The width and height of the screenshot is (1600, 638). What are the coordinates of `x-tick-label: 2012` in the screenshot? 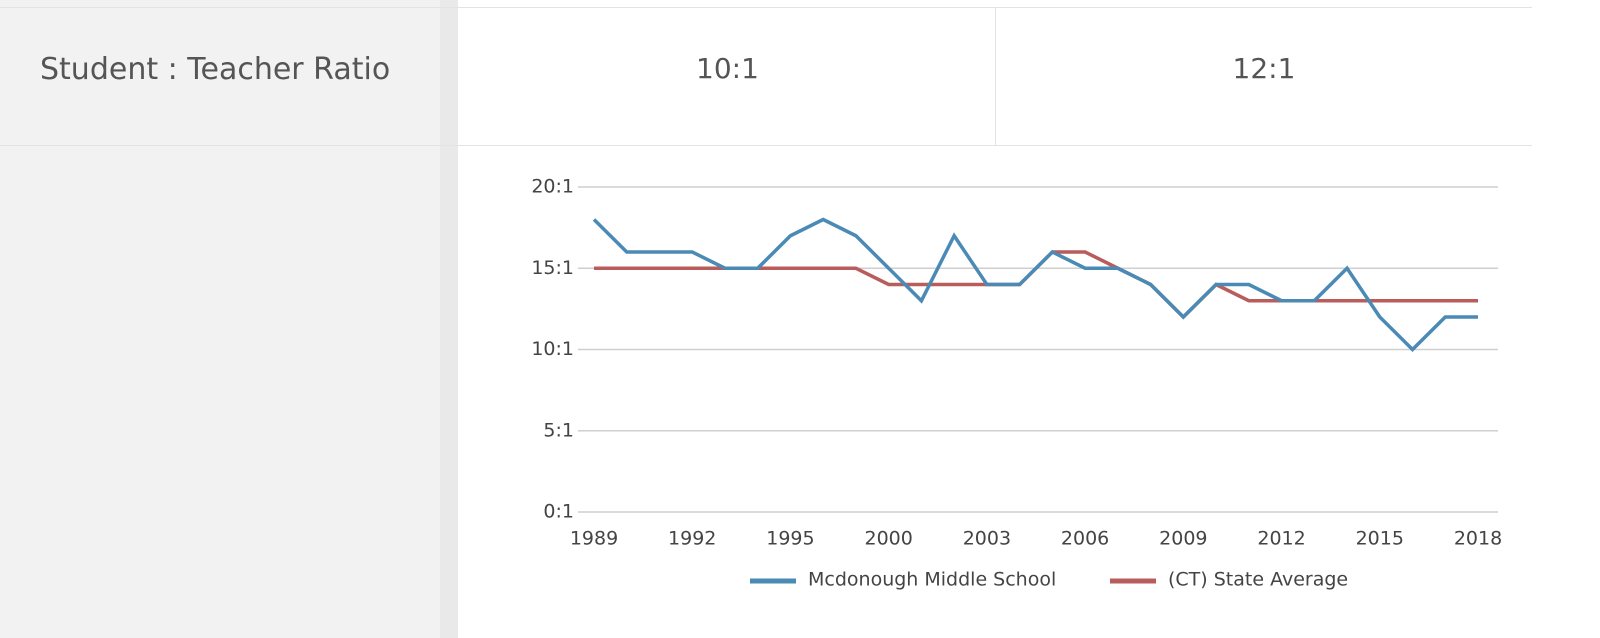 It's located at (1281, 539).